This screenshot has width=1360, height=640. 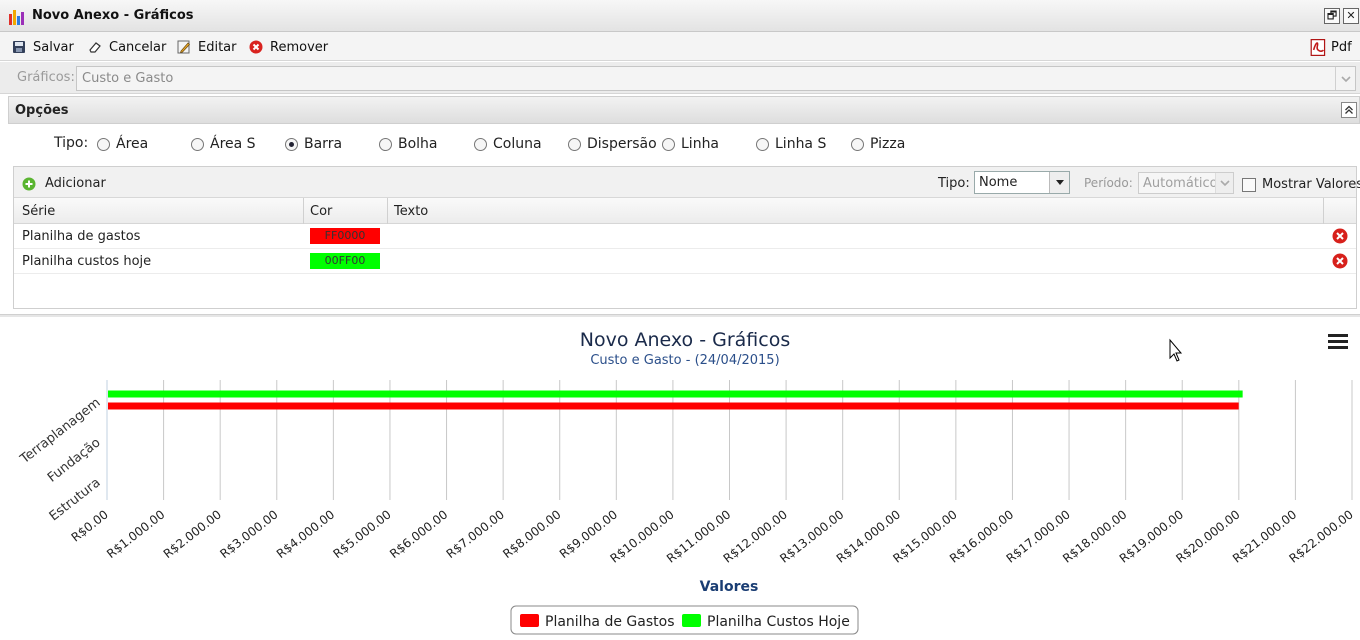 I want to click on pdf-button: Pdf, so click(x=1331, y=47).